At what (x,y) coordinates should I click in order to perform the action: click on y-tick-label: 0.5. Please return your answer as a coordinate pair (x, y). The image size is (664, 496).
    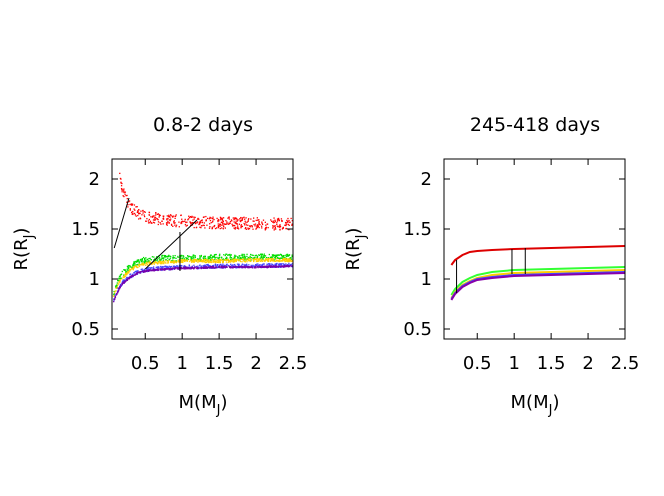
    Looking at the image, I should click on (85, 329).